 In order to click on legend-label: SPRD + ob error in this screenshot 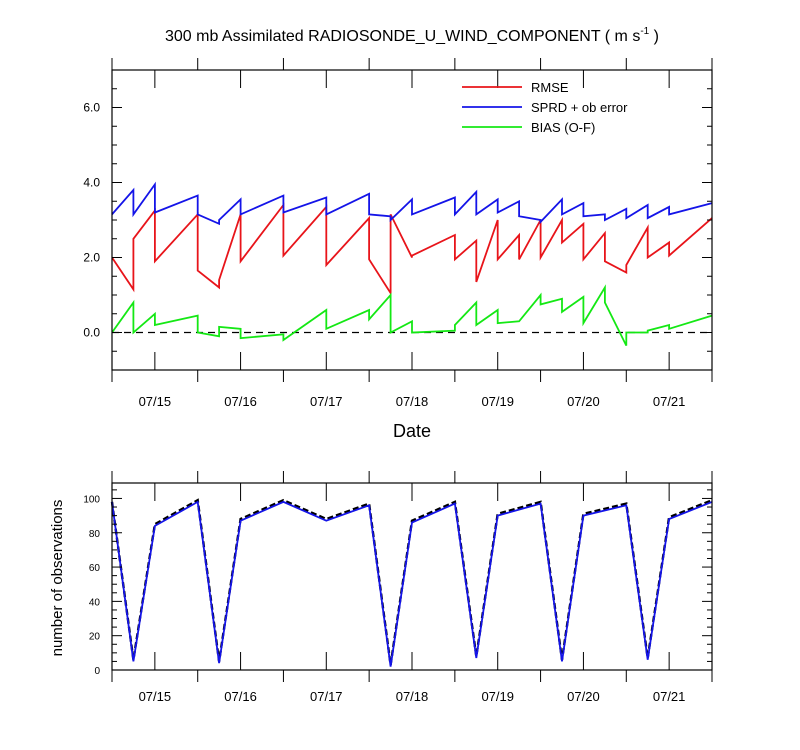, I will do `click(579, 107)`.